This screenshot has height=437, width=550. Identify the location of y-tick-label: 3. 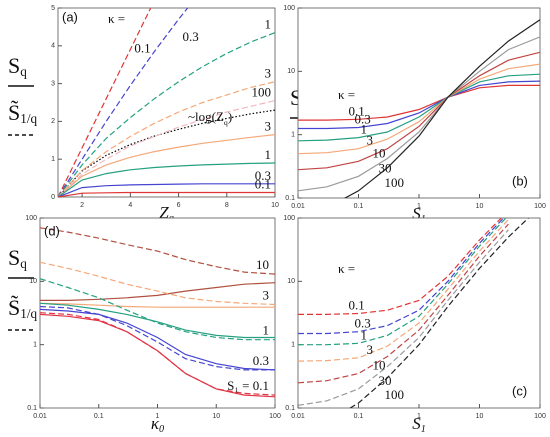
(53, 83).